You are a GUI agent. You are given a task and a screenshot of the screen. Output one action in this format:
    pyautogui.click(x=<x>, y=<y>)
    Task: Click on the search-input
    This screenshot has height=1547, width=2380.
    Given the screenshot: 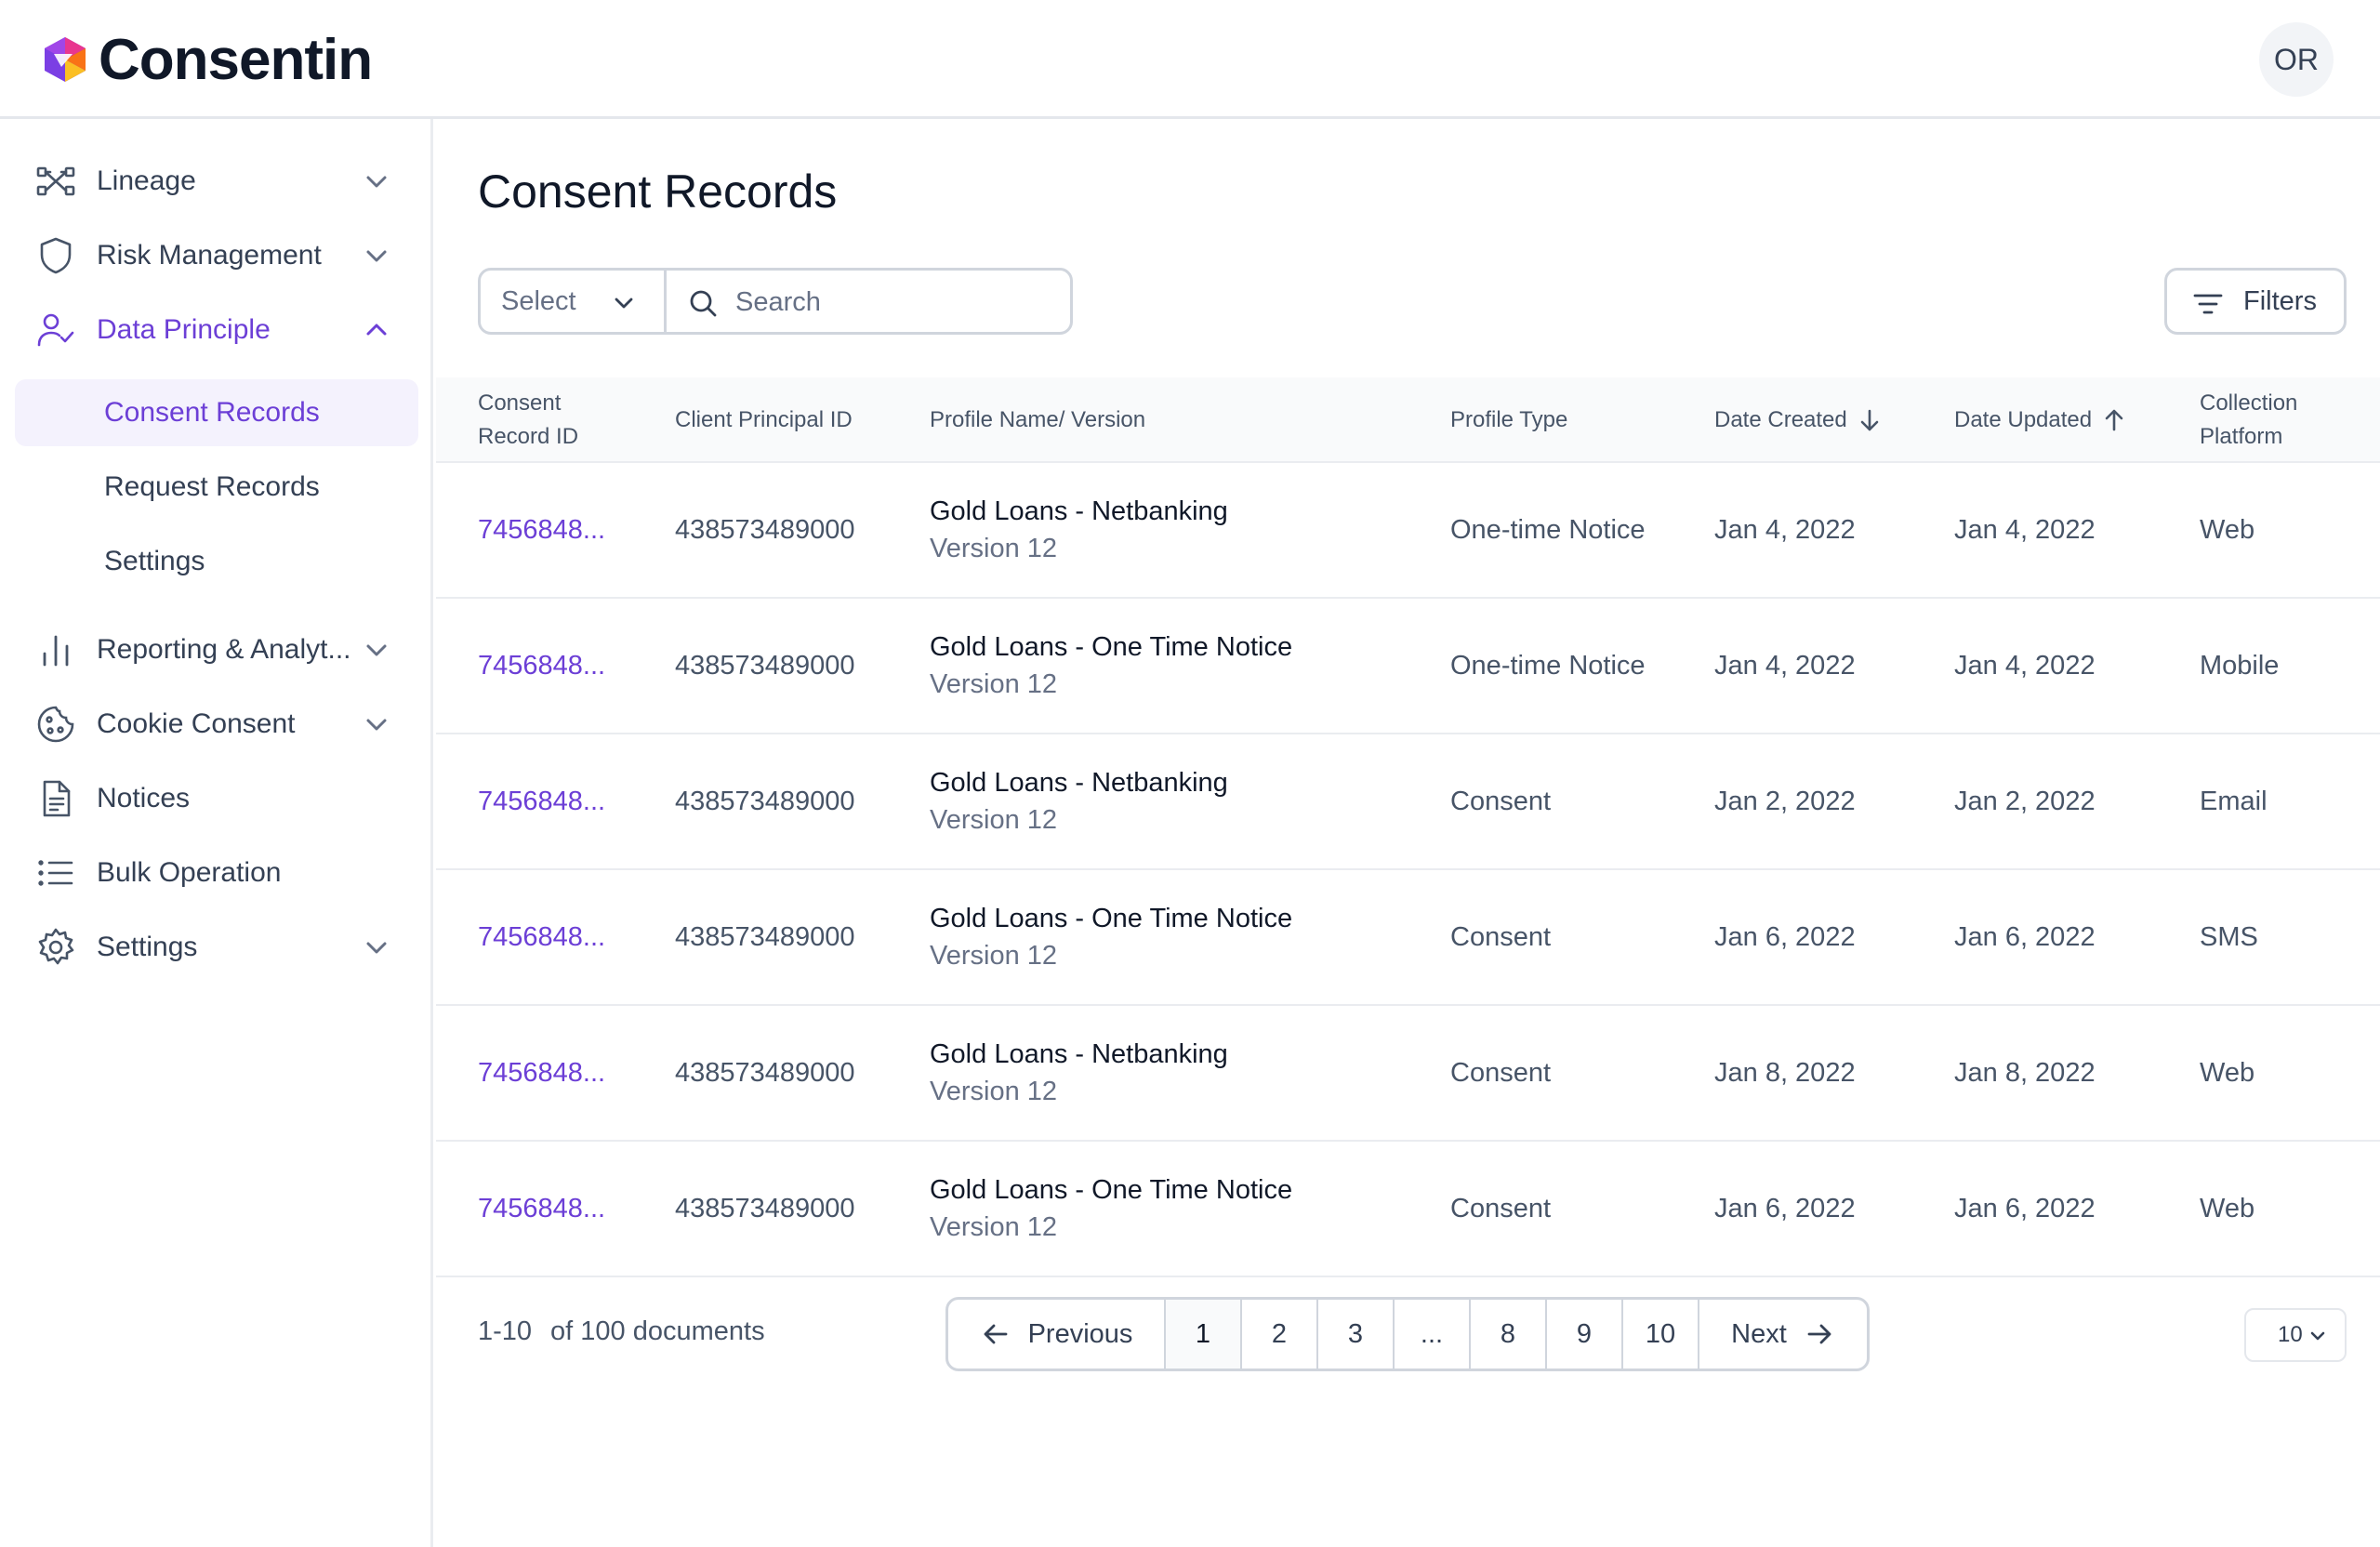 What is the action you would take?
    pyautogui.click(x=893, y=302)
    